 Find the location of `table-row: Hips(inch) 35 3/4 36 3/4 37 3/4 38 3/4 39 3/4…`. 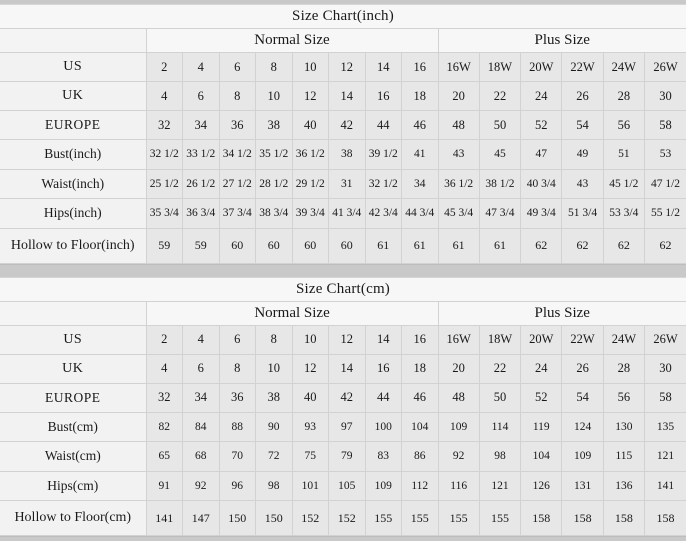

table-row: Hips(inch) 35 3/4 36 3/4 37 3/4 38 3/4 39 3/4… is located at coordinates (343, 213).